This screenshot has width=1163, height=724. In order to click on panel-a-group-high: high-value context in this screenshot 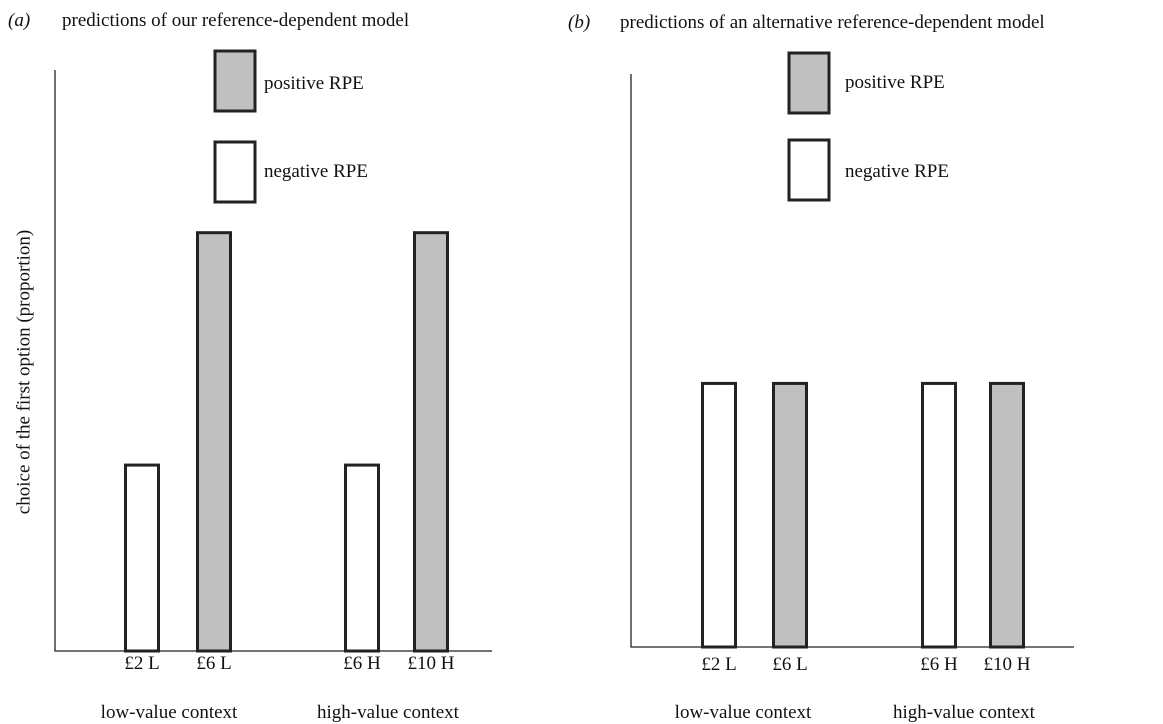, I will do `click(388, 712)`.